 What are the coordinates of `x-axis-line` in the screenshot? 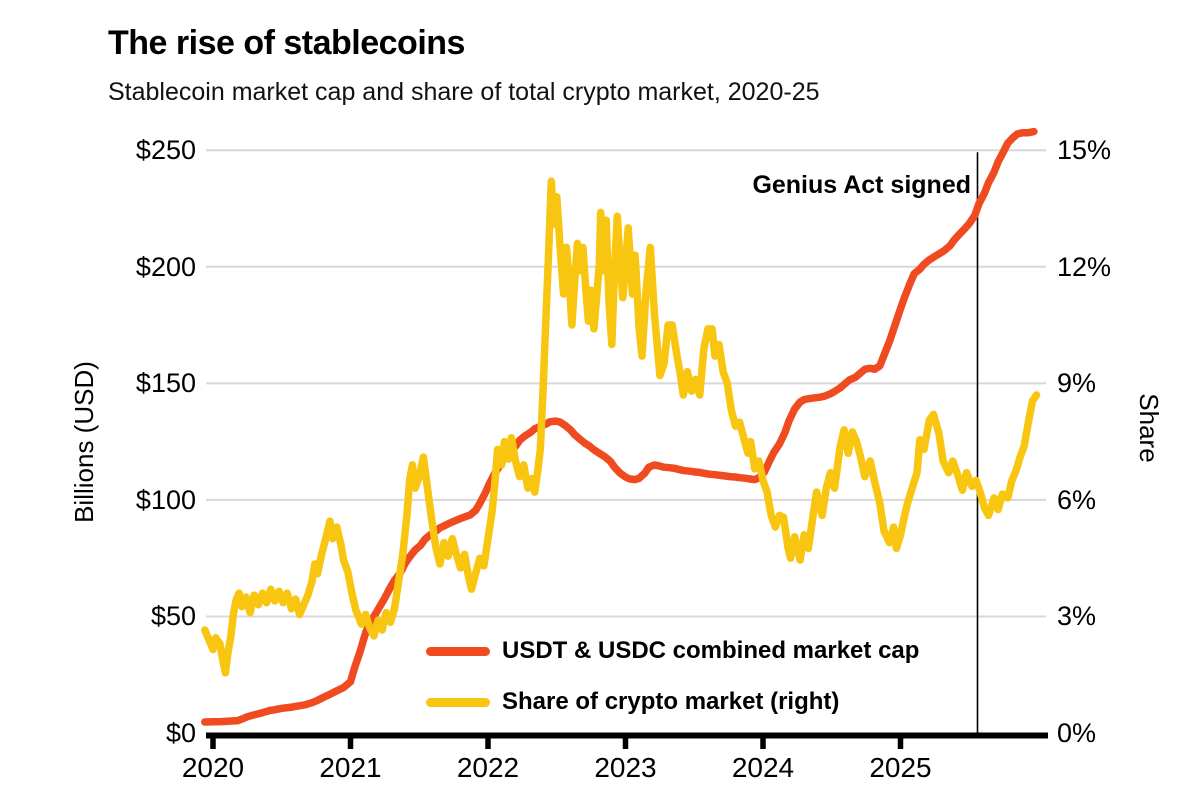 It's located at (627, 735).